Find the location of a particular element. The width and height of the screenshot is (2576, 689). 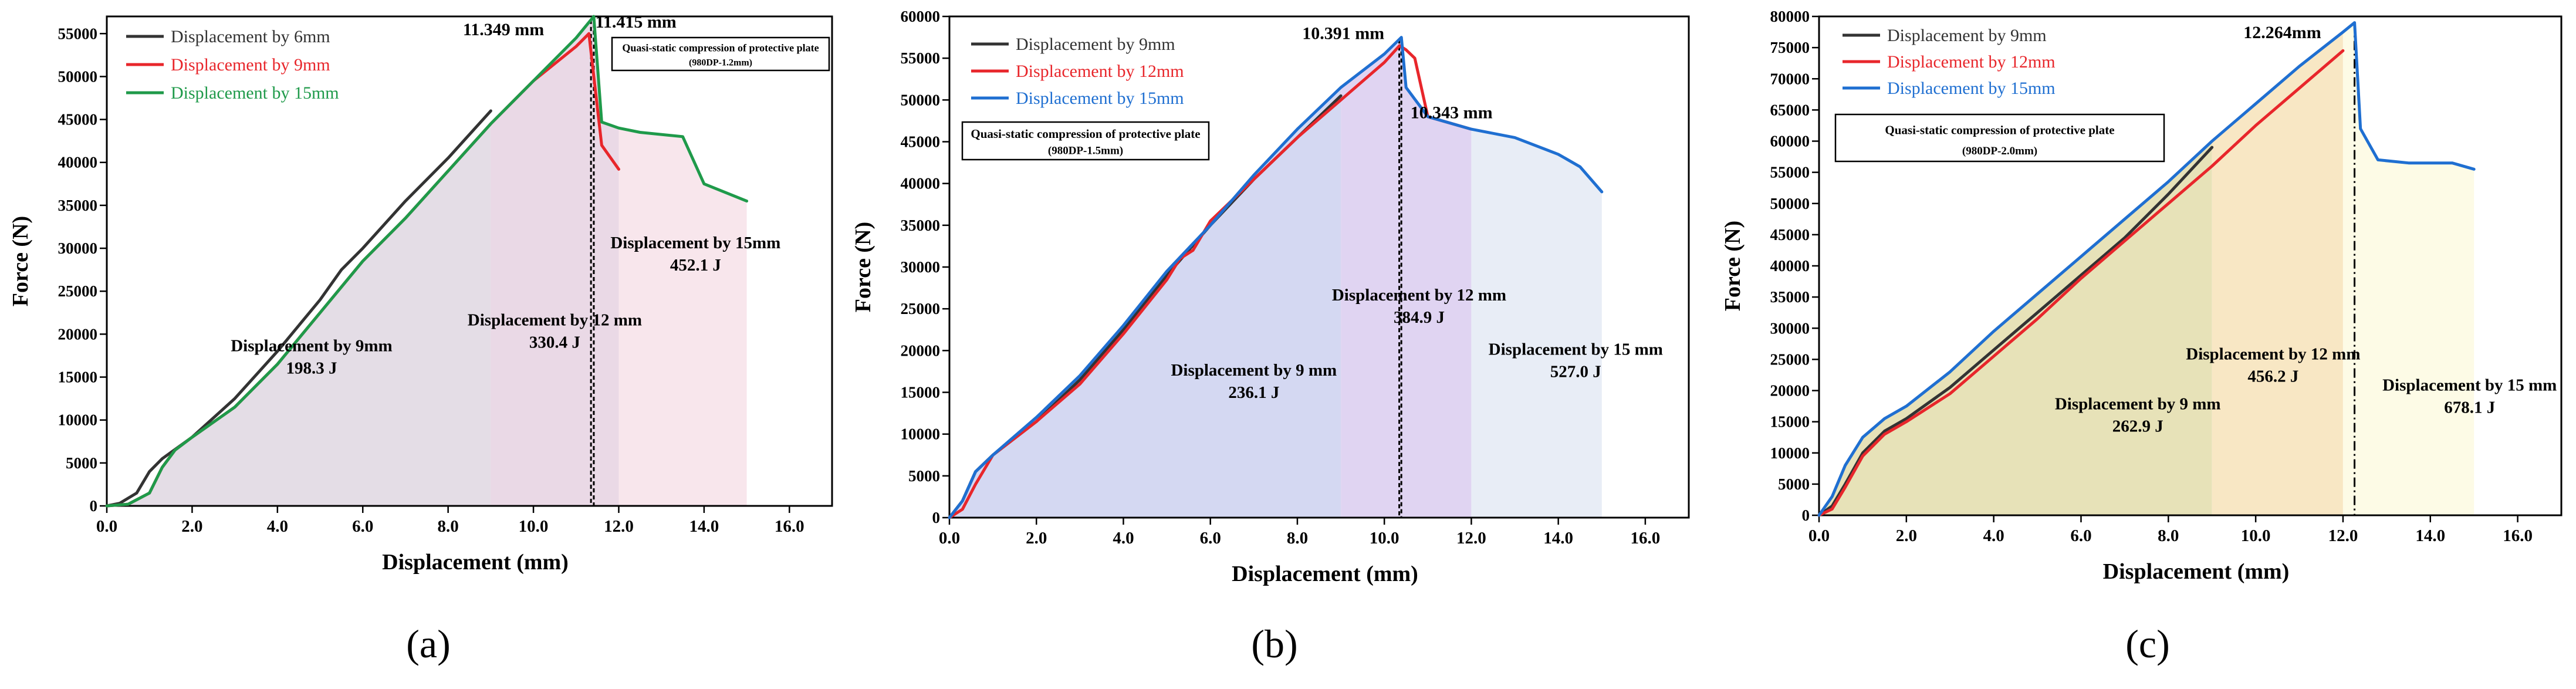

peak-annotation-1: 10.343 mm is located at coordinates (1452, 113).